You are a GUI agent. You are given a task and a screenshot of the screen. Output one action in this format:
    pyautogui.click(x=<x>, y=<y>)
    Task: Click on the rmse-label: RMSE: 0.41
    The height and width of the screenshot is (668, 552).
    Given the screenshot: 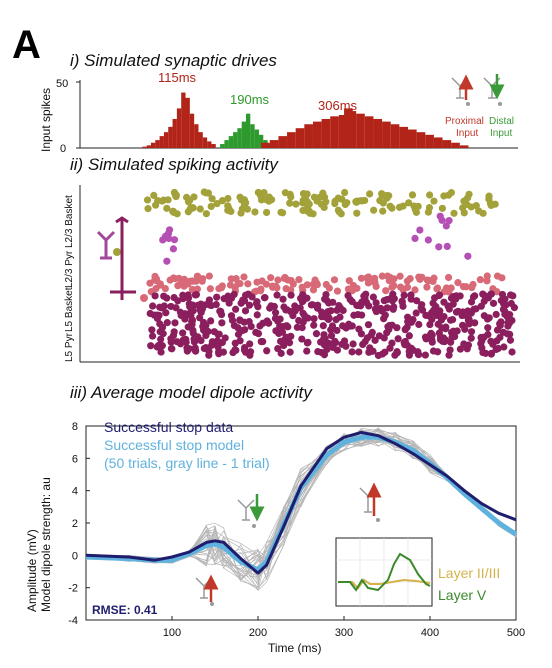 What is the action you would take?
    pyautogui.click(x=125, y=610)
    